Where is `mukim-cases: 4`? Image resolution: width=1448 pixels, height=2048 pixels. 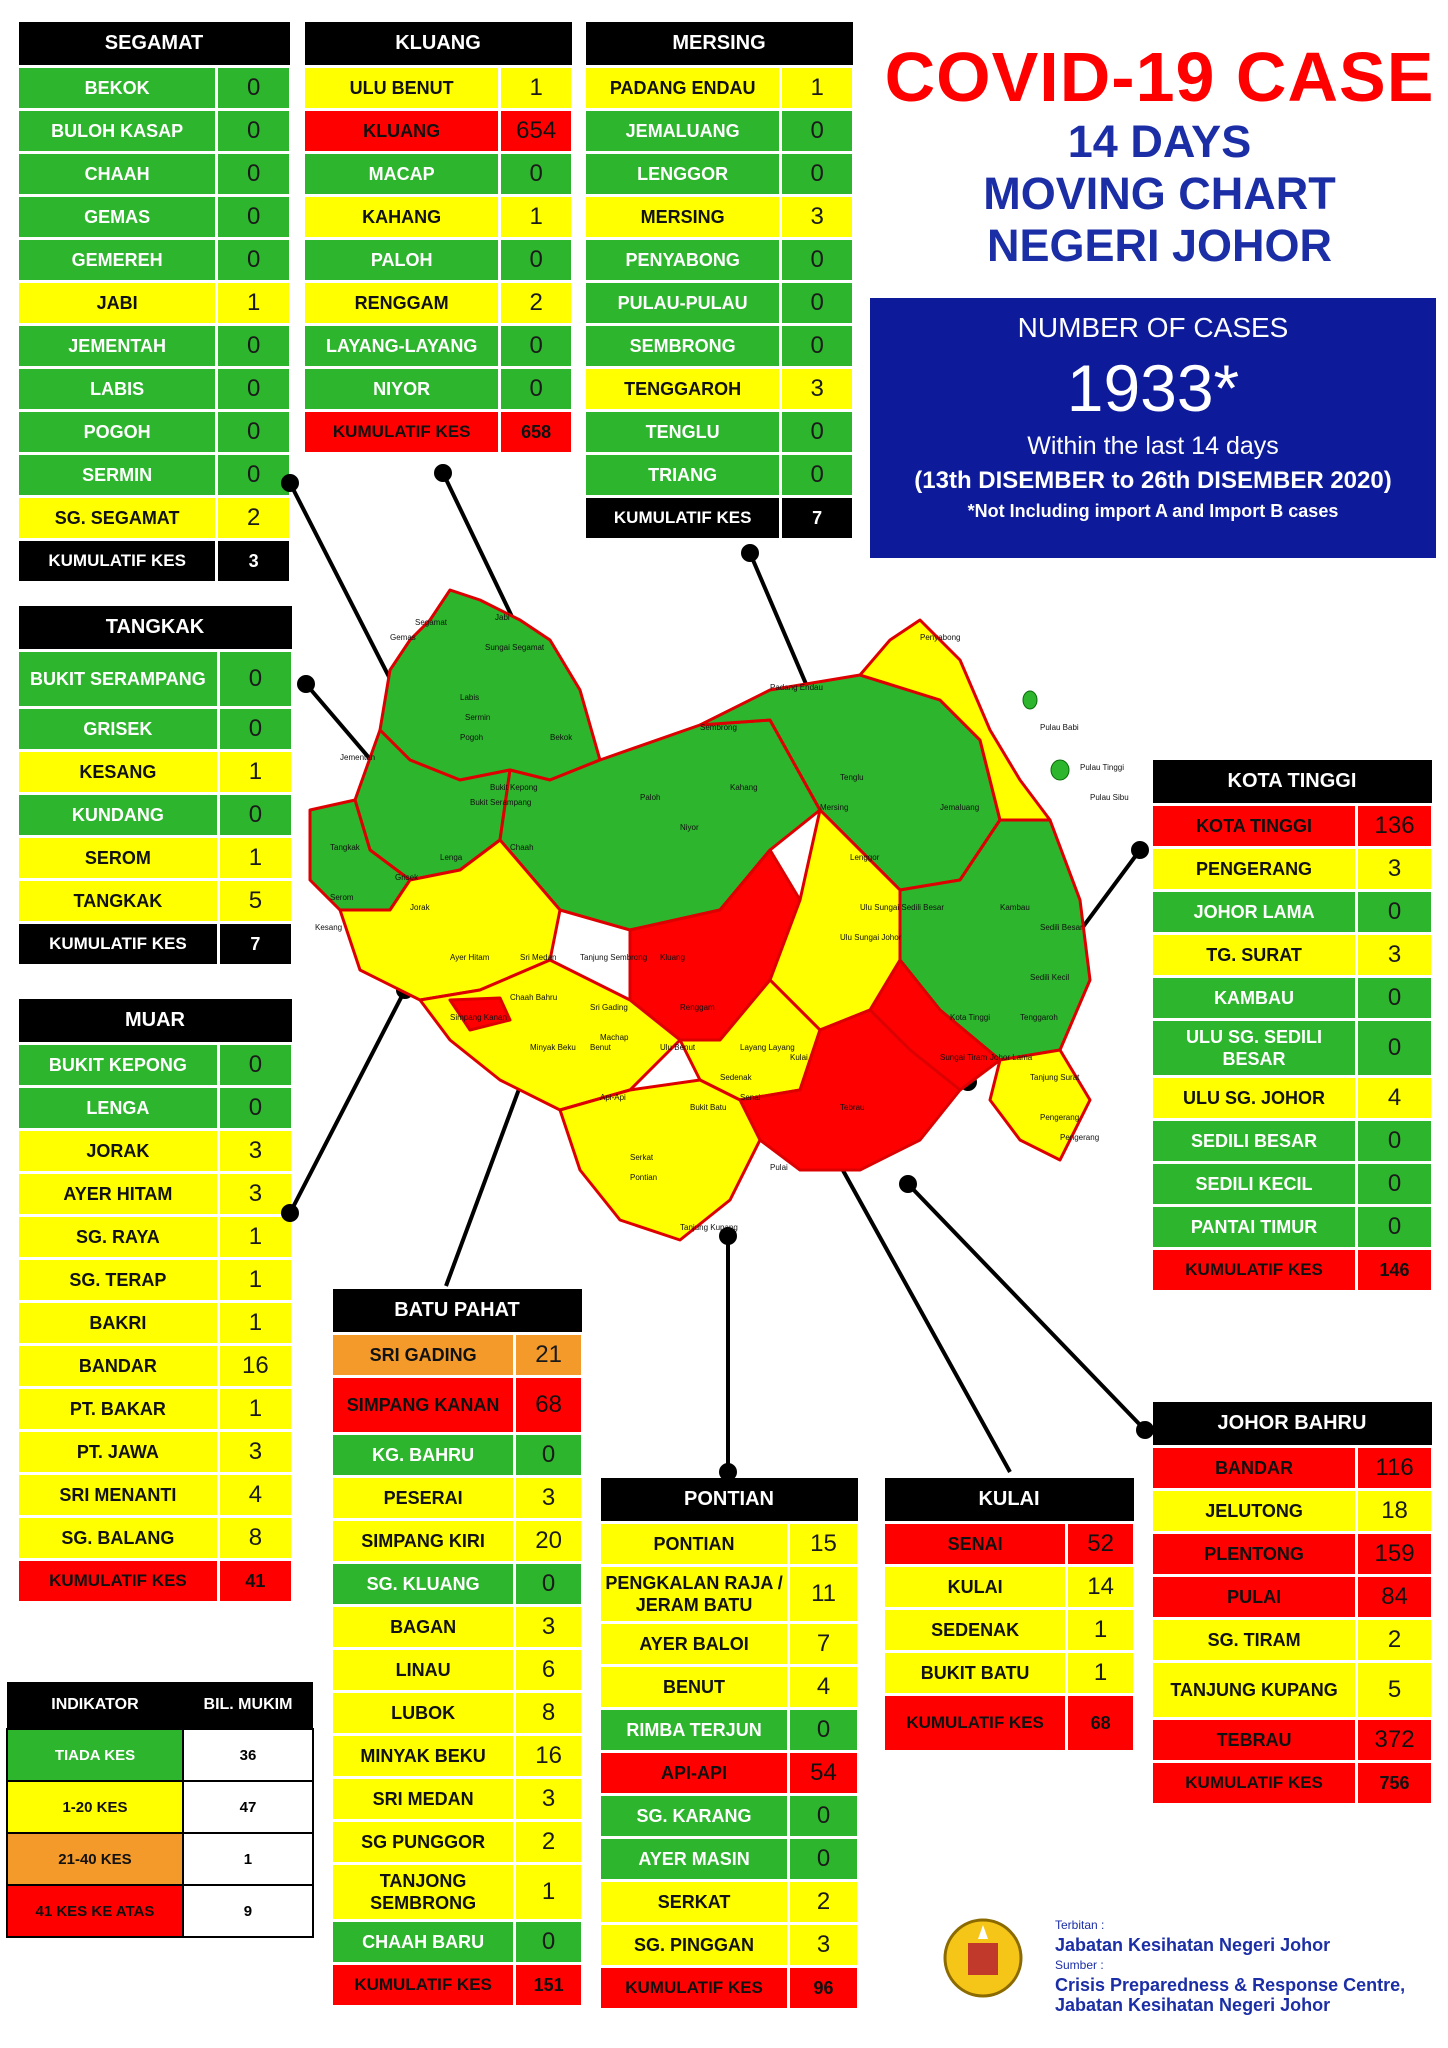
mukim-cases: 4 is located at coordinates (255, 1495).